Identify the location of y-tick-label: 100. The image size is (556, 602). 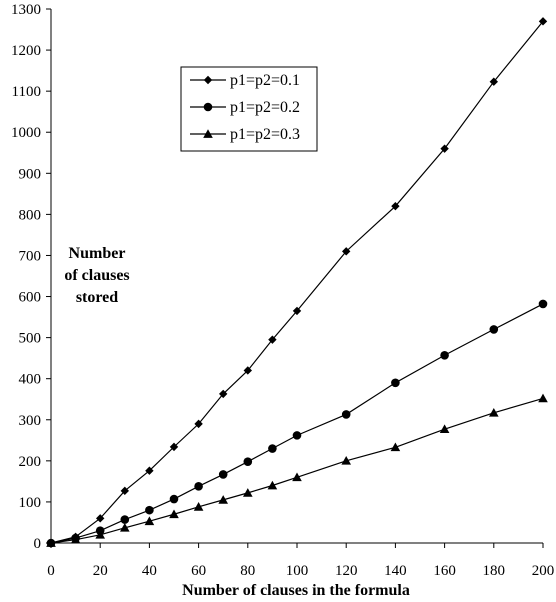
(30, 503).